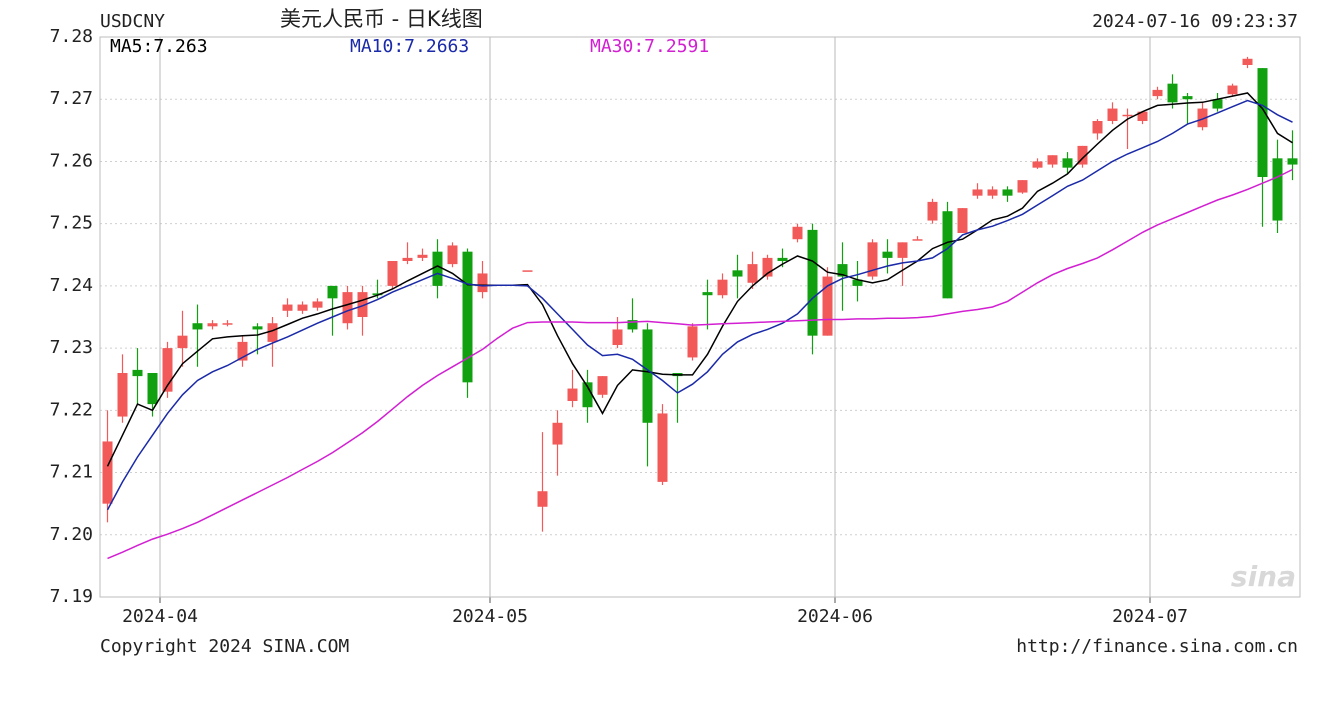 This screenshot has height=720, width=1320. What do you see at coordinates (649, 46) in the screenshot?
I see `legend-entry: MA30:7.2591` at bounding box center [649, 46].